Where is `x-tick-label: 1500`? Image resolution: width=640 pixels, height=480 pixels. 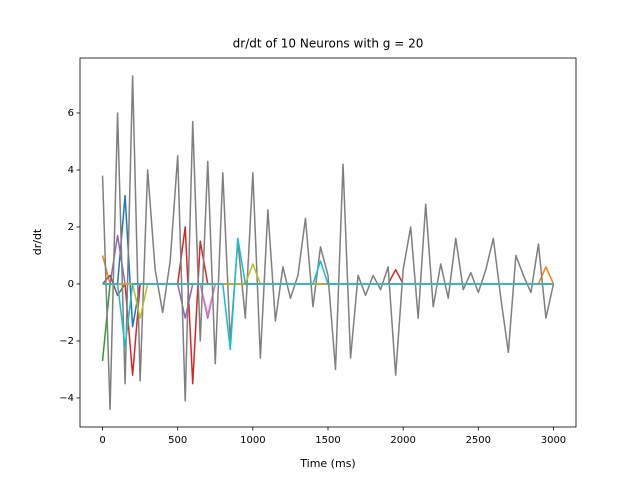 x-tick-label: 1500 is located at coordinates (327, 440).